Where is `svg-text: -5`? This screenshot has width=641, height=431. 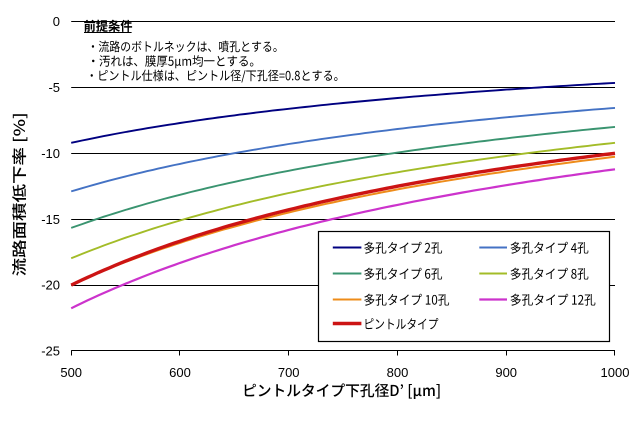
svg-text: -5 is located at coordinates (54, 87).